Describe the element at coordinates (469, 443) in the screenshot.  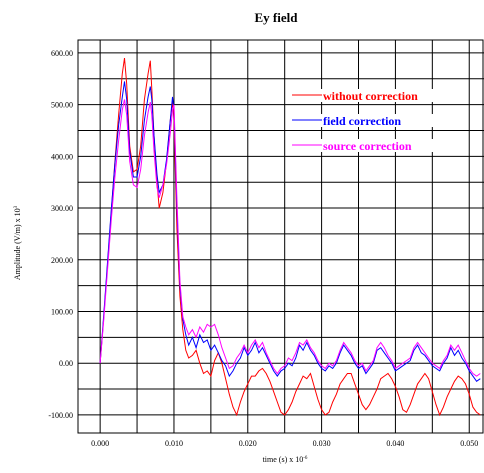
I see `x-tick-label: 0.050` at that location.